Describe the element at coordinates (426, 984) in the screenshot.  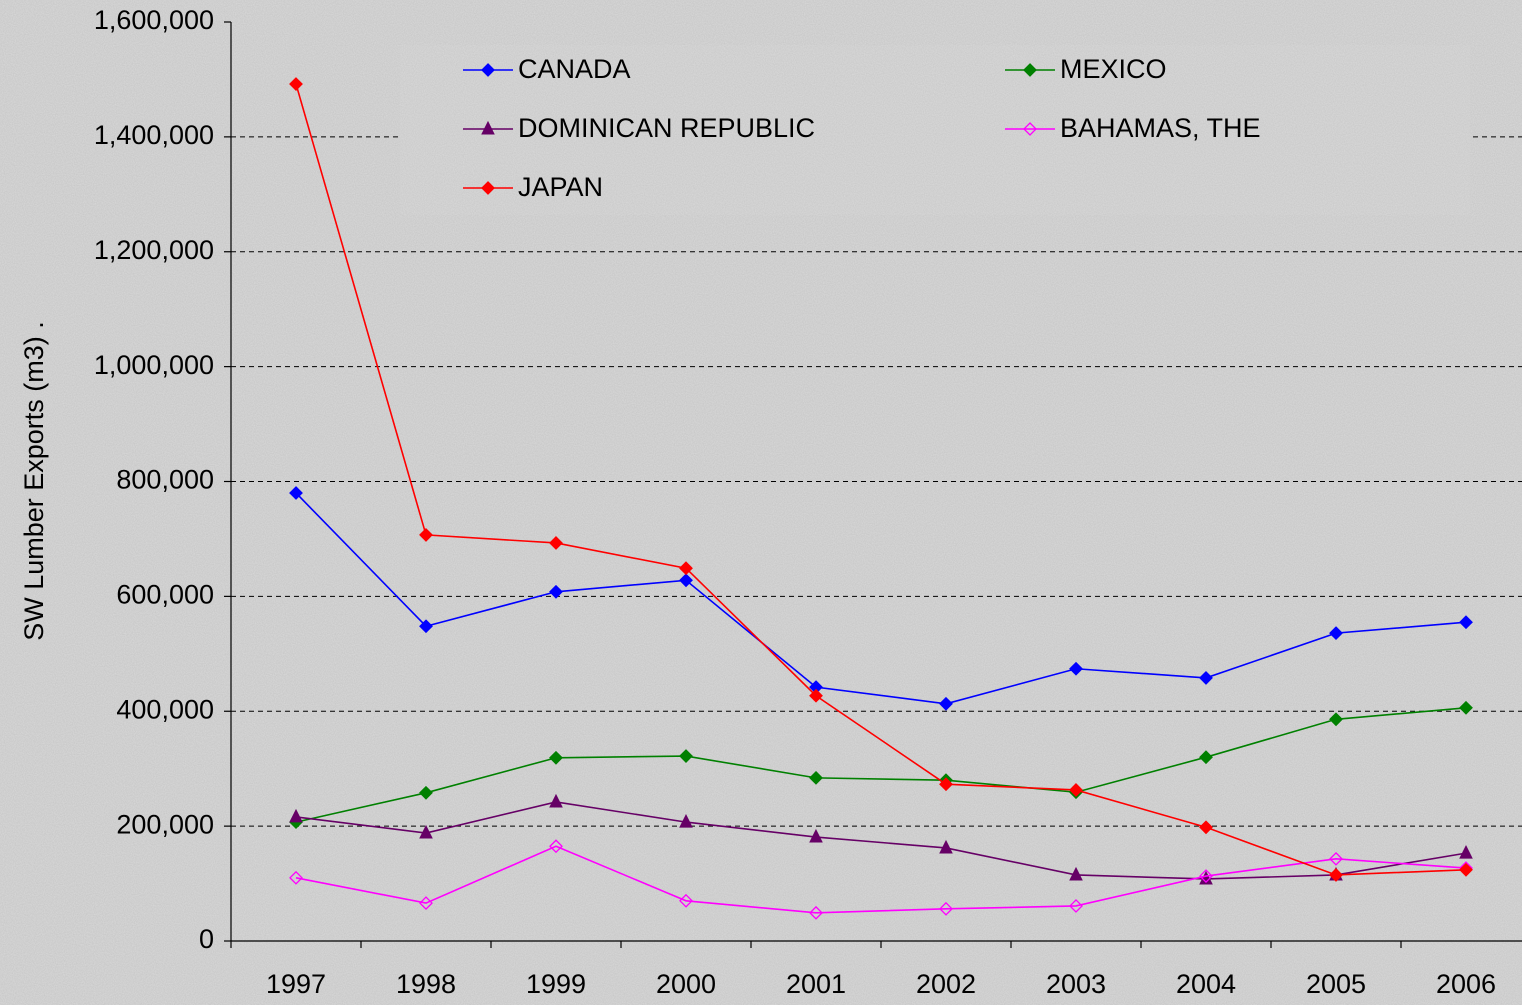
I see `x-tick-label: 1998` at that location.